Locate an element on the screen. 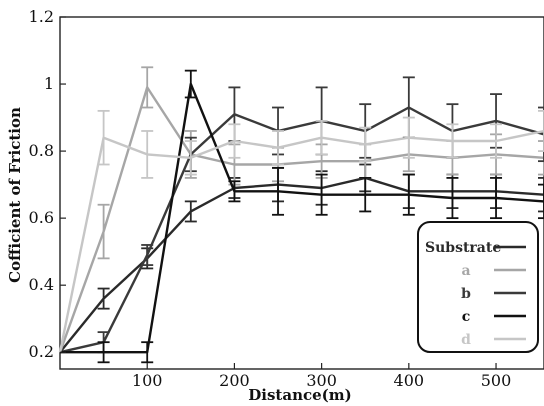 Image resolution: width=544 pixels, height=406 pixels. y-tick-label: 0.4 is located at coordinates (41, 284).